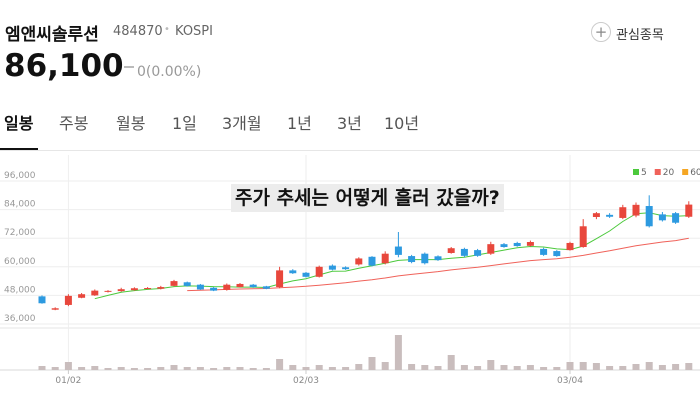 This screenshot has width=700, height=400. I want to click on x-tick-label: 01/02, so click(68, 381).